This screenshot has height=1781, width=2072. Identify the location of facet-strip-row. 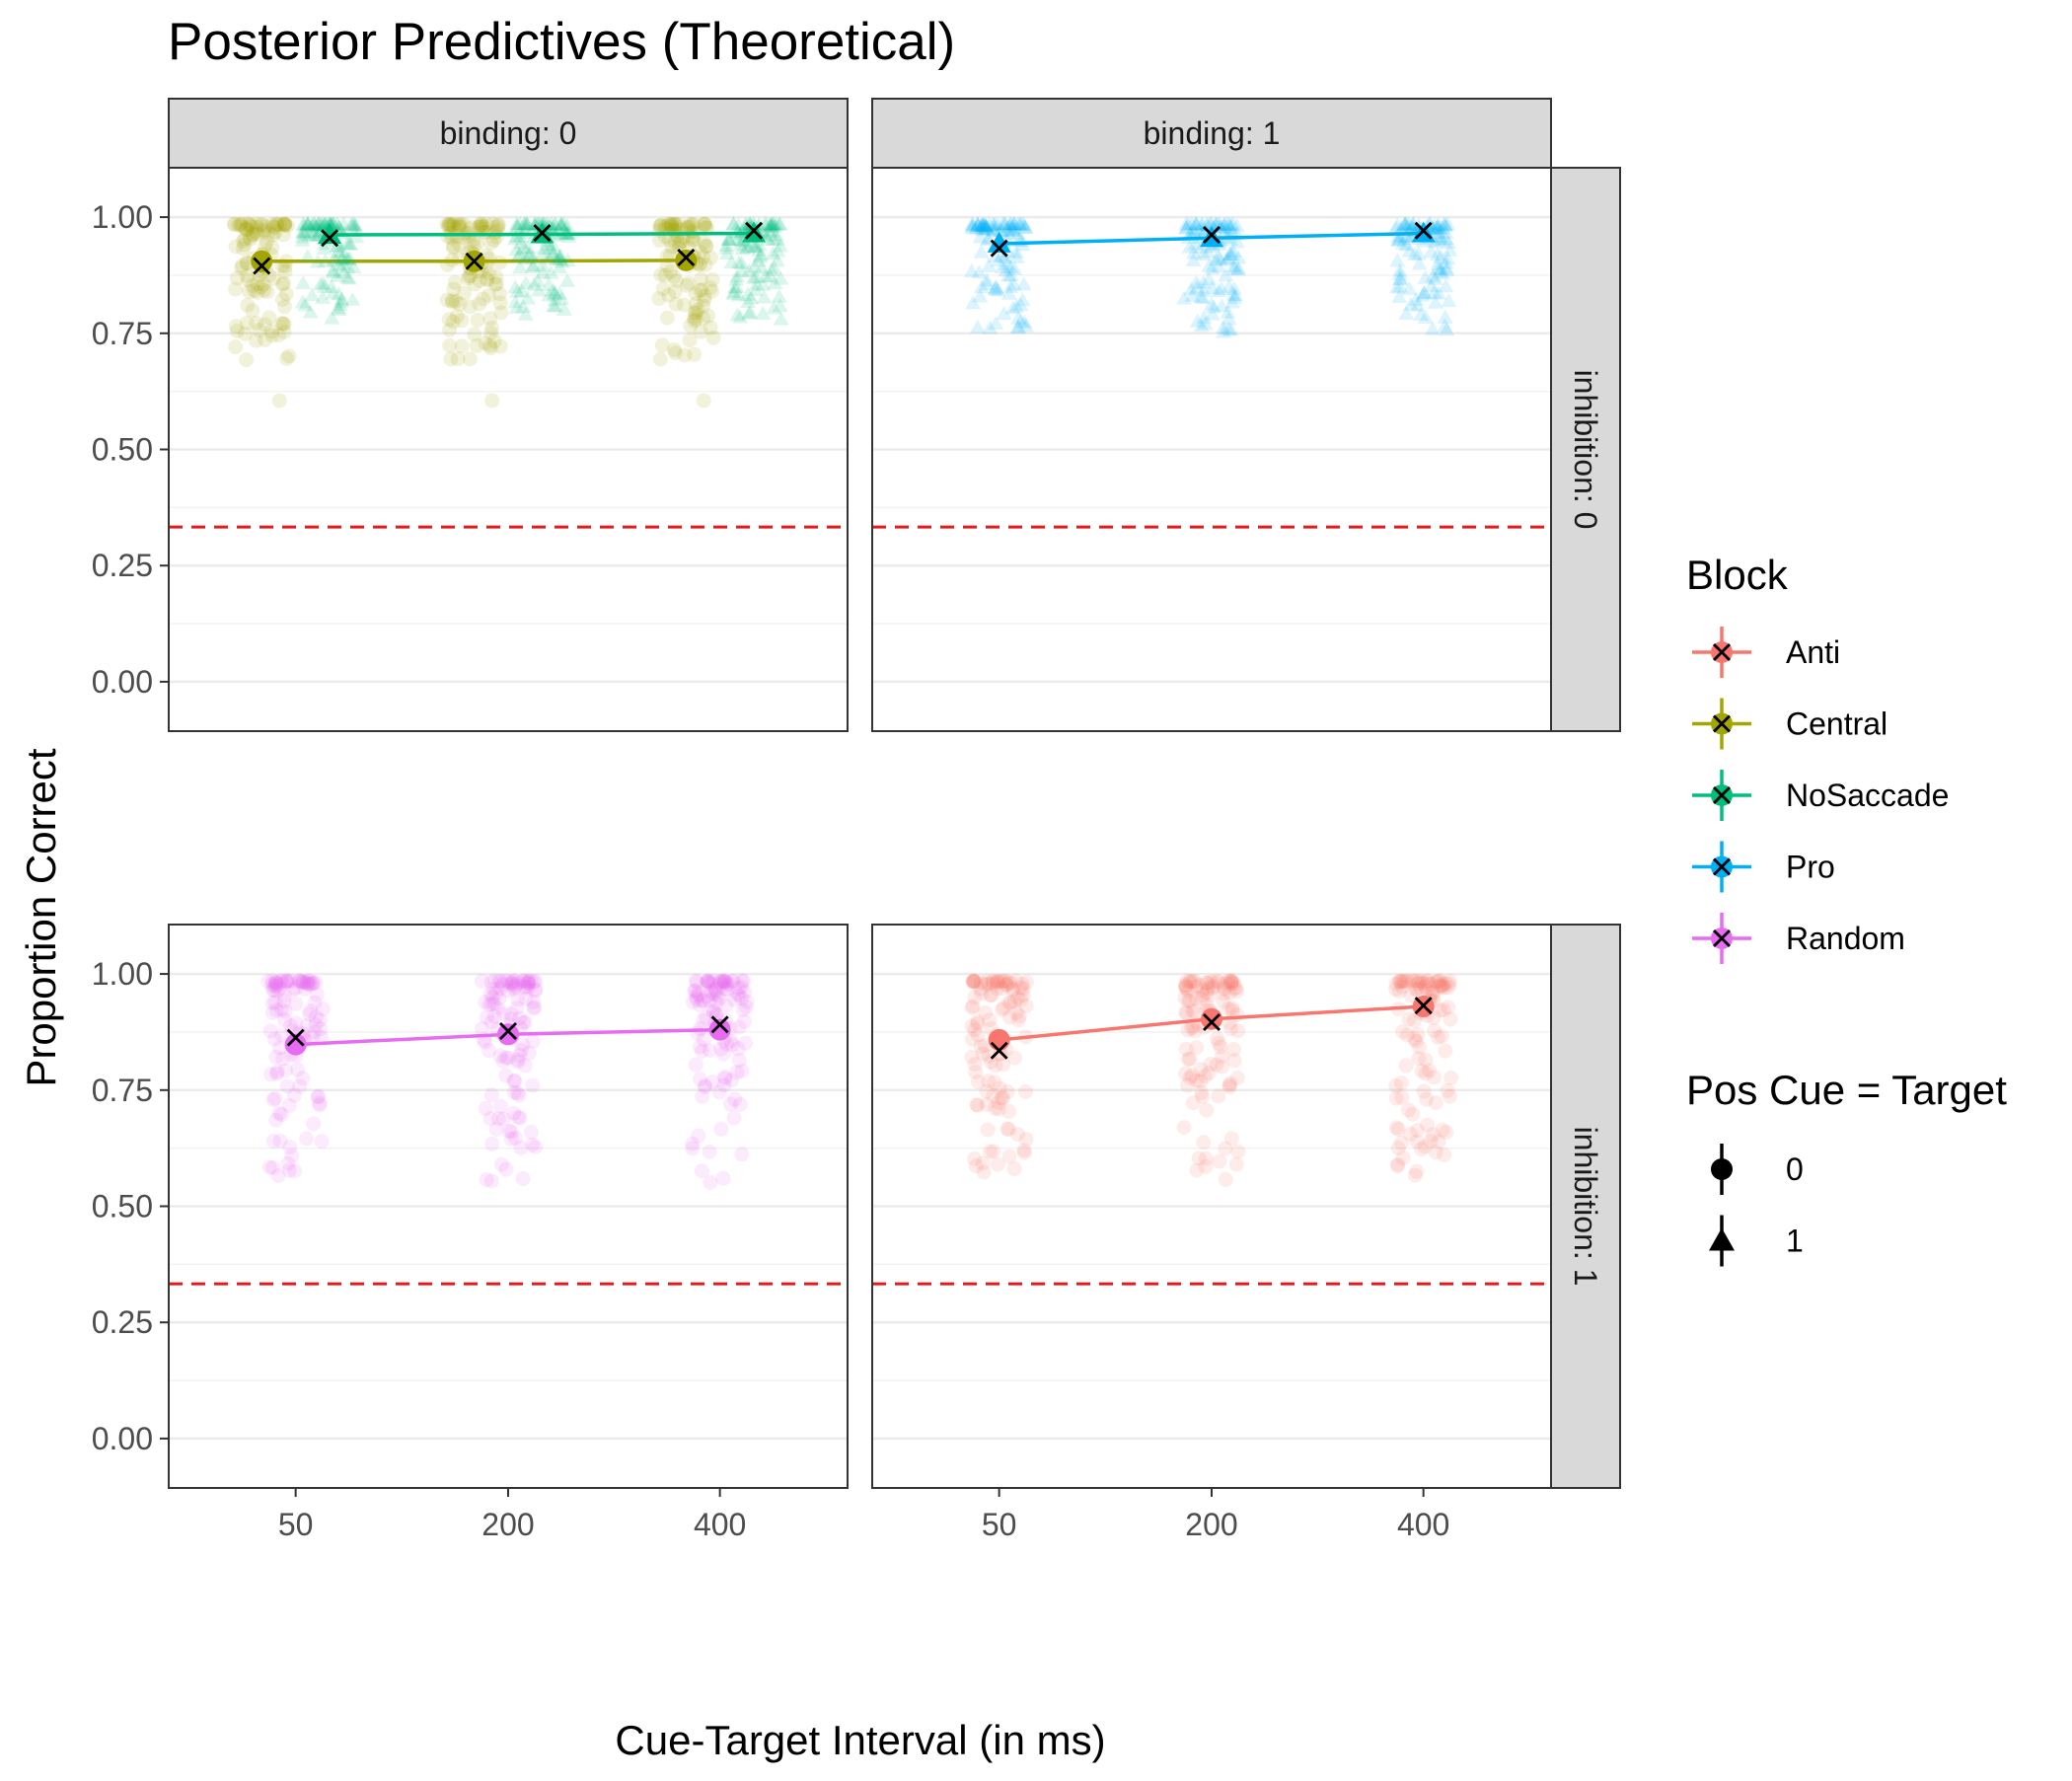
(1586, 1206).